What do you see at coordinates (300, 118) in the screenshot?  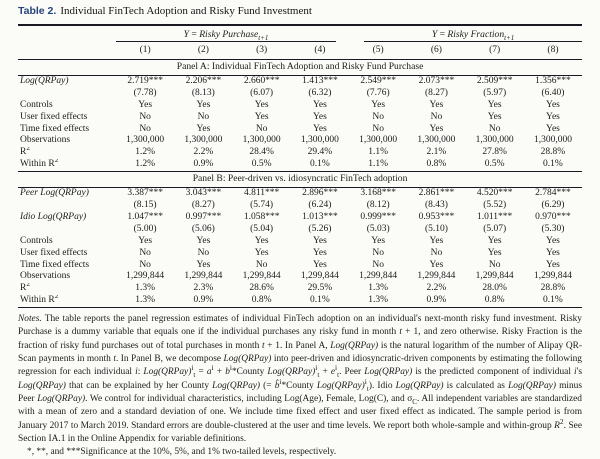 I see `table-row: User fixed effects No No Yes Yes No No Yes Yes` at bounding box center [300, 118].